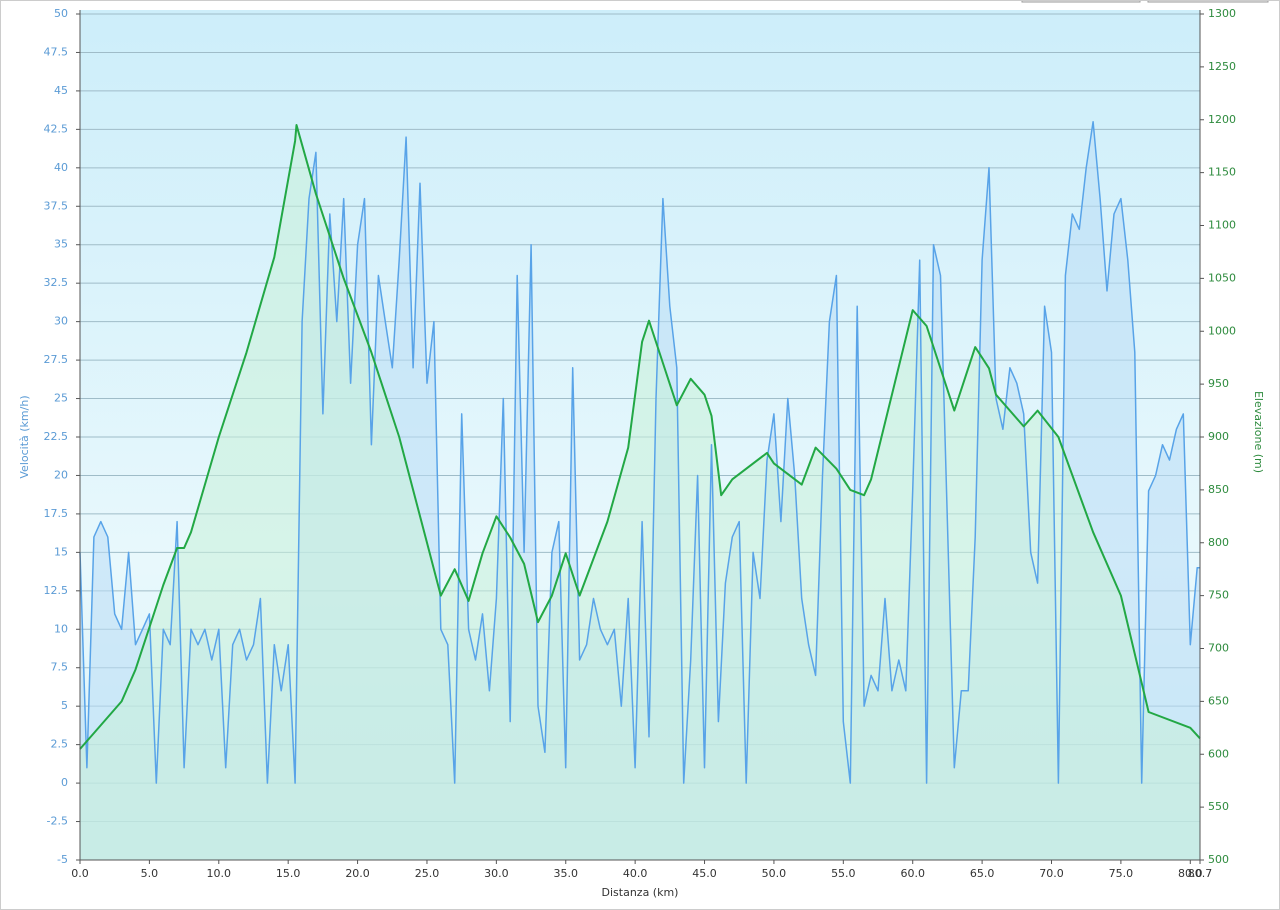 The height and width of the screenshot is (910, 1280). What do you see at coordinates (61, 474) in the screenshot?
I see `y-tick-label: 20` at bounding box center [61, 474].